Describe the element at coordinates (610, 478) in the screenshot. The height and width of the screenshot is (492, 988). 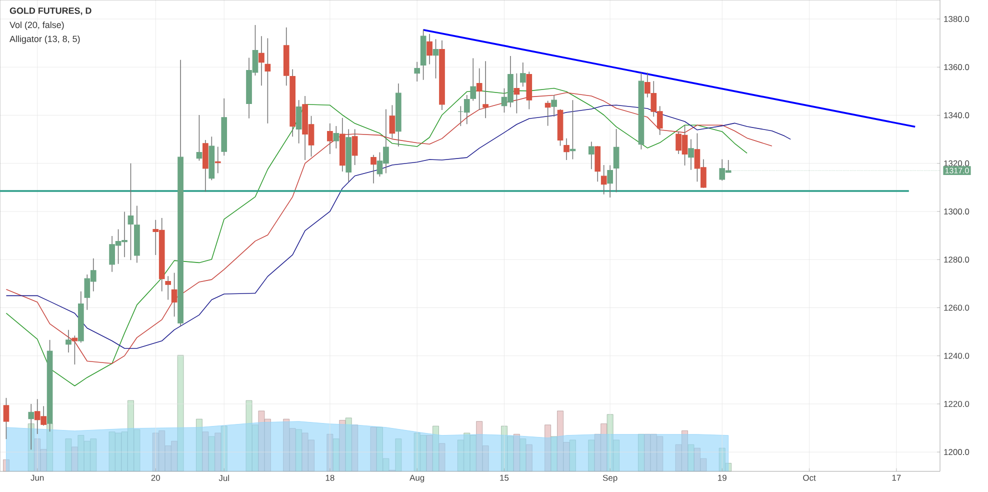
I see `x-tick-label: Sep` at that location.